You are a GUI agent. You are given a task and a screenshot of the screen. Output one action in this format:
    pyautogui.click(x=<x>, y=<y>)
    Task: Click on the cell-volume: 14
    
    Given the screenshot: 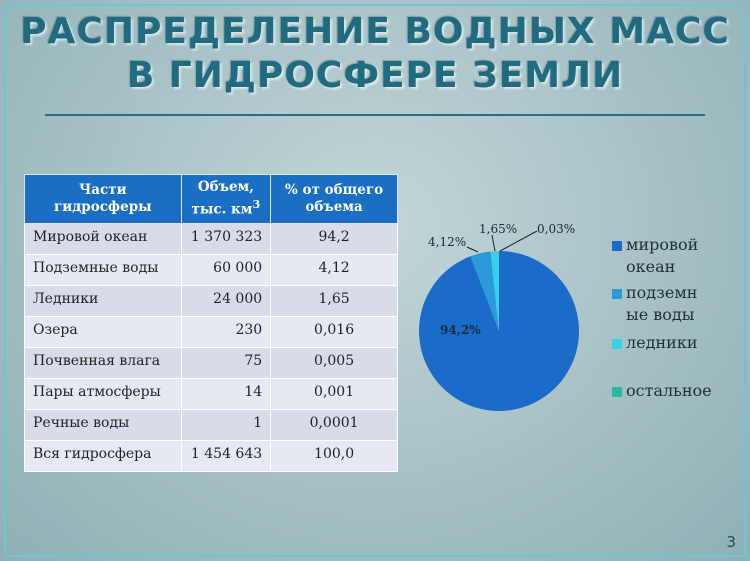 What is the action you would take?
    pyautogui.click(x=226, y=393)
    